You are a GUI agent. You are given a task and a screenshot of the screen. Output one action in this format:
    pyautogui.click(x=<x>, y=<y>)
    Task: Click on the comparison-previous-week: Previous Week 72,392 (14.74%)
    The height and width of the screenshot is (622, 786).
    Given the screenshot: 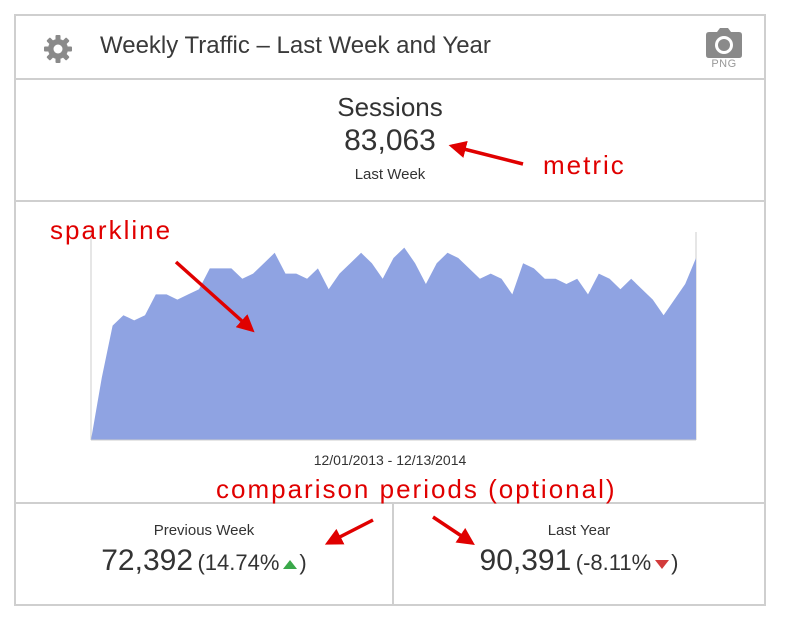 What is the action you would take?
    pyautogui.click(x=205, y=555)
    